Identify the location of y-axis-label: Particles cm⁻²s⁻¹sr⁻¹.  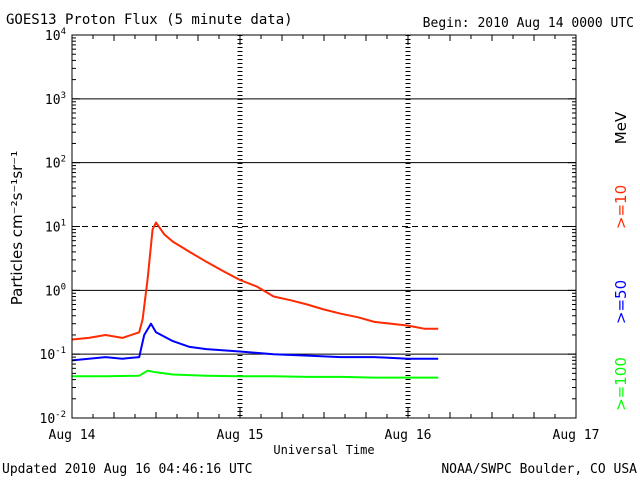
(17, 228).